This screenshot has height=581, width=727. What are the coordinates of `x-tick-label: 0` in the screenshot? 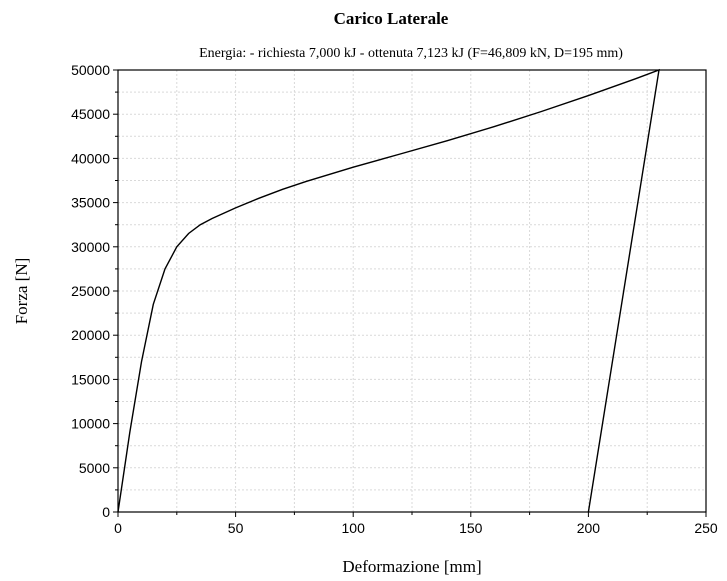 It's located at (118, 528).